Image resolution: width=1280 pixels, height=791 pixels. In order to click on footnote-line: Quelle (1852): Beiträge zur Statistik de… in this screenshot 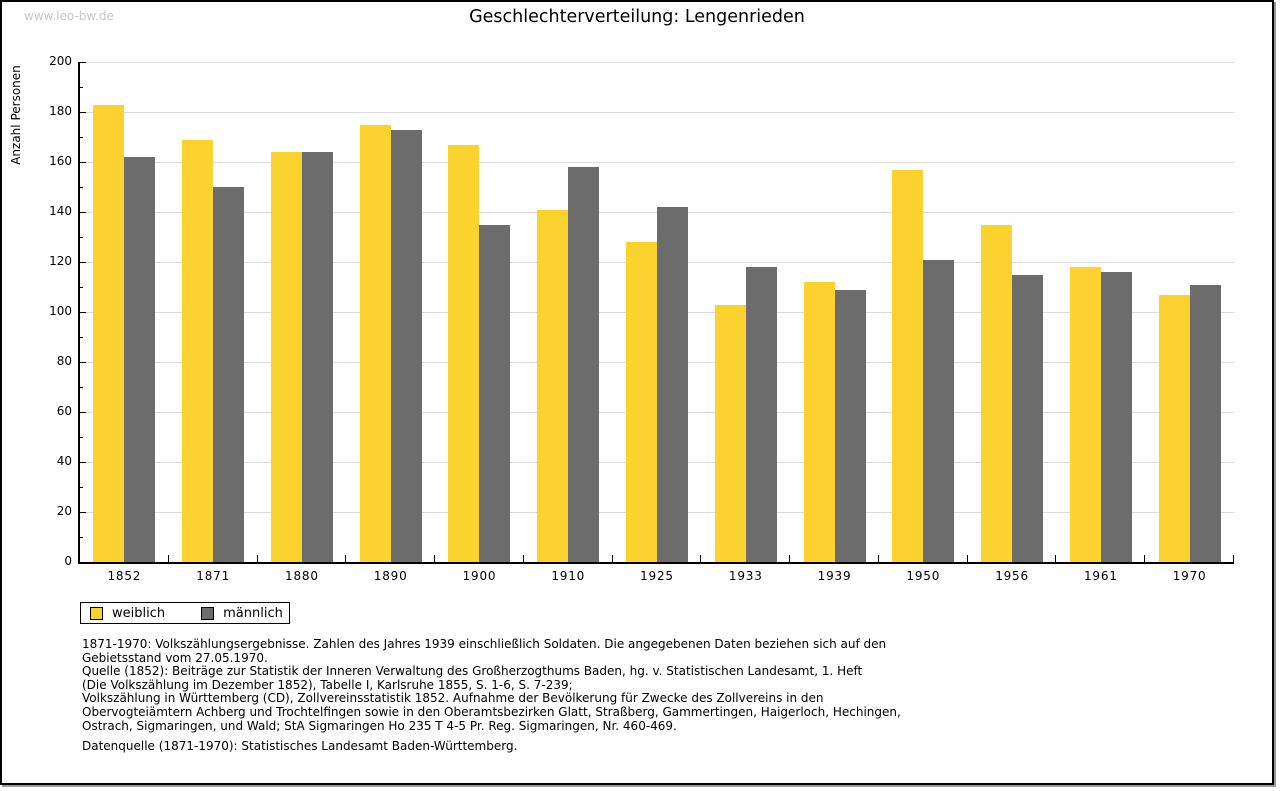, I will do `click(472, 671)`.